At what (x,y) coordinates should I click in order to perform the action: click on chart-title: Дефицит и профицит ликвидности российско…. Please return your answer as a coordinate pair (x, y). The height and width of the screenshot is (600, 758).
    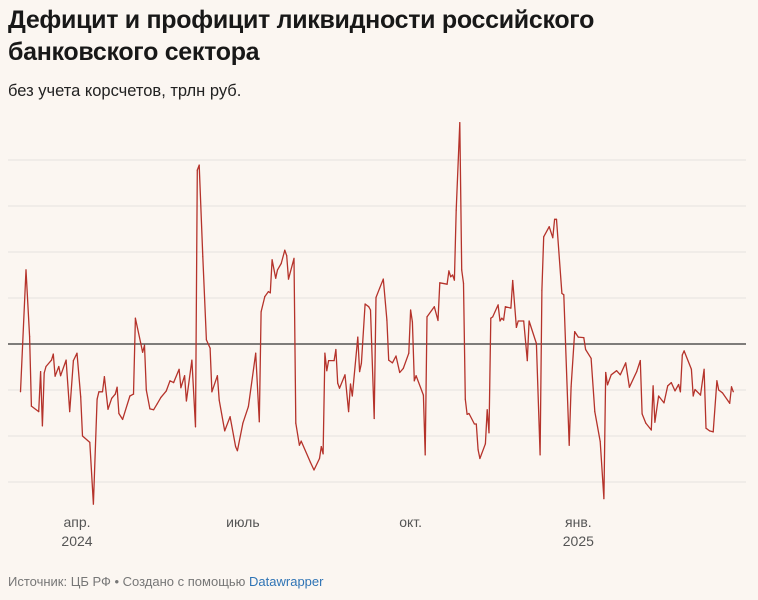
    Looking at the image, I should click on (301, 36).